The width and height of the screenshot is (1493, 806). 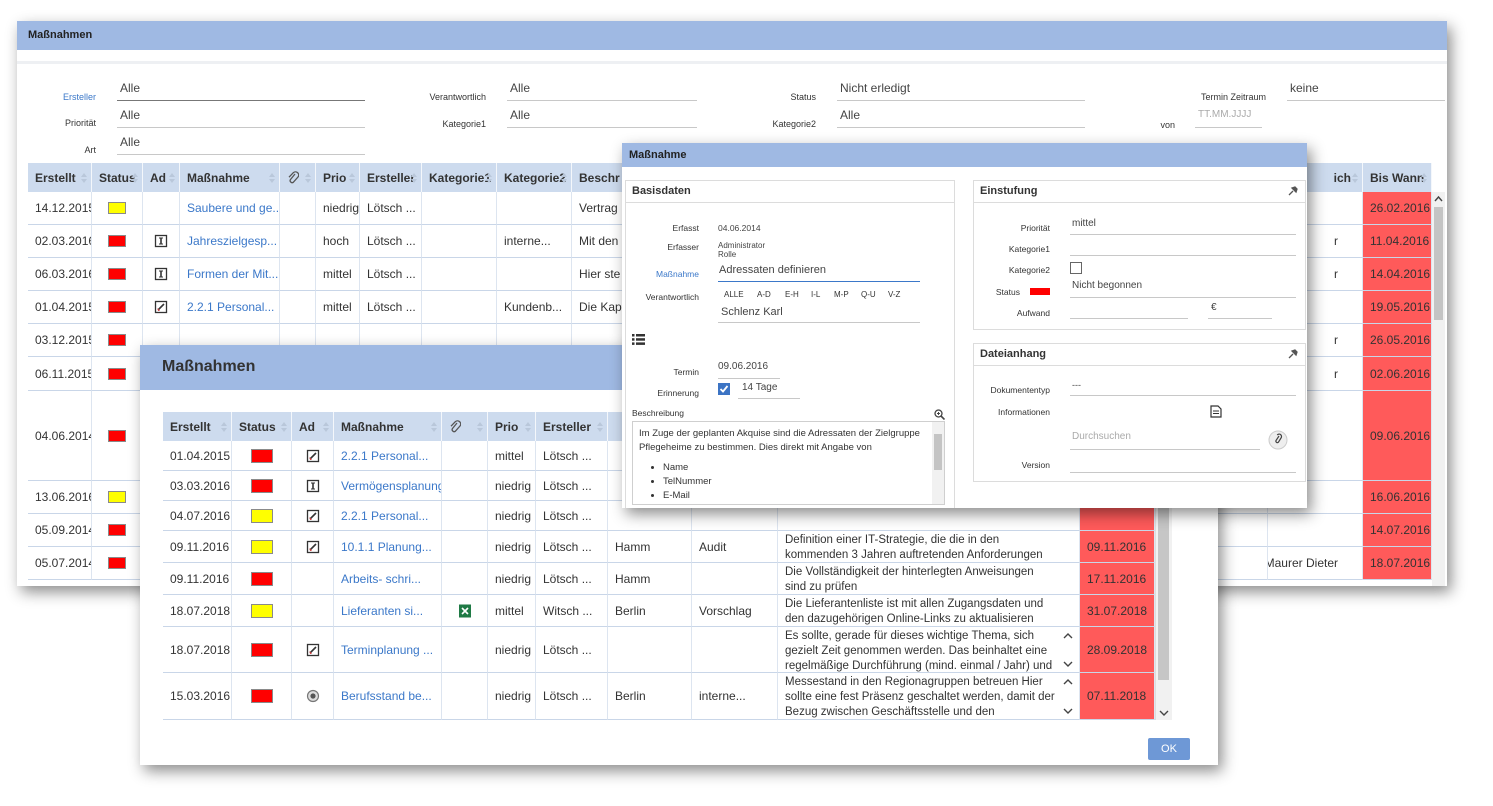 What do you see at coordinates (391, 485) in the screenshot?
I see `measure-link: Vermögensplanung` at bounding box center [391, 485].